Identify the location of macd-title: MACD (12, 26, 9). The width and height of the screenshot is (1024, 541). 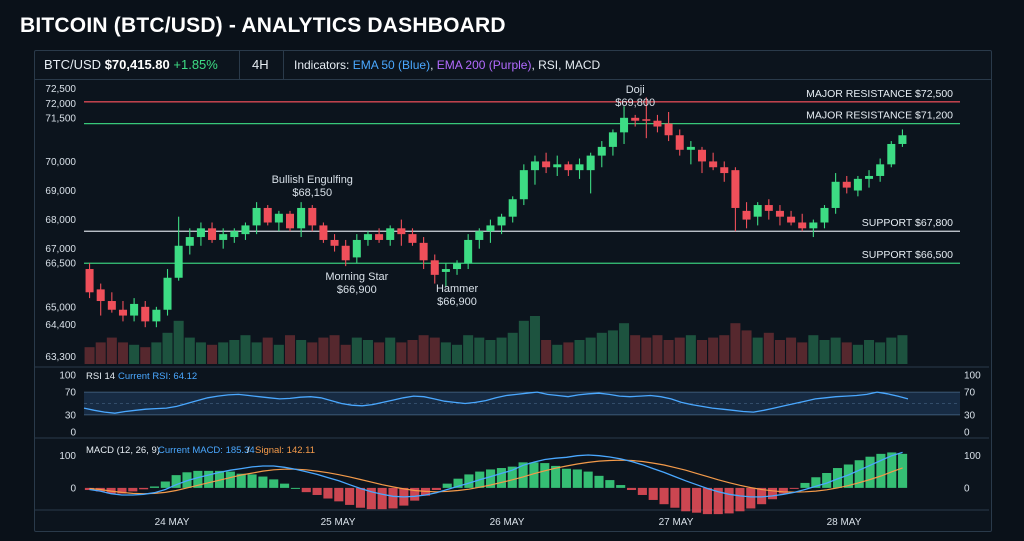
(123, 450).